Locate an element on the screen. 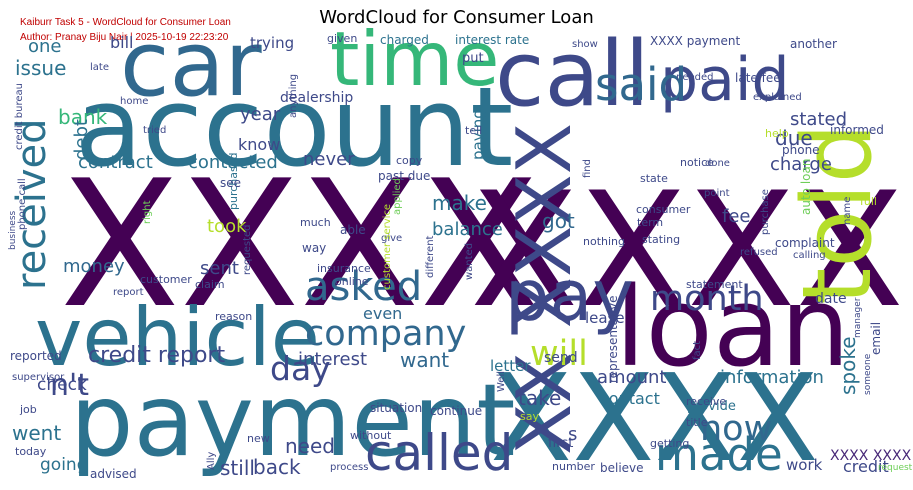 The width and height of the screenshot is (913, 490). word-company-20: company is located at coordinates (385, 334).